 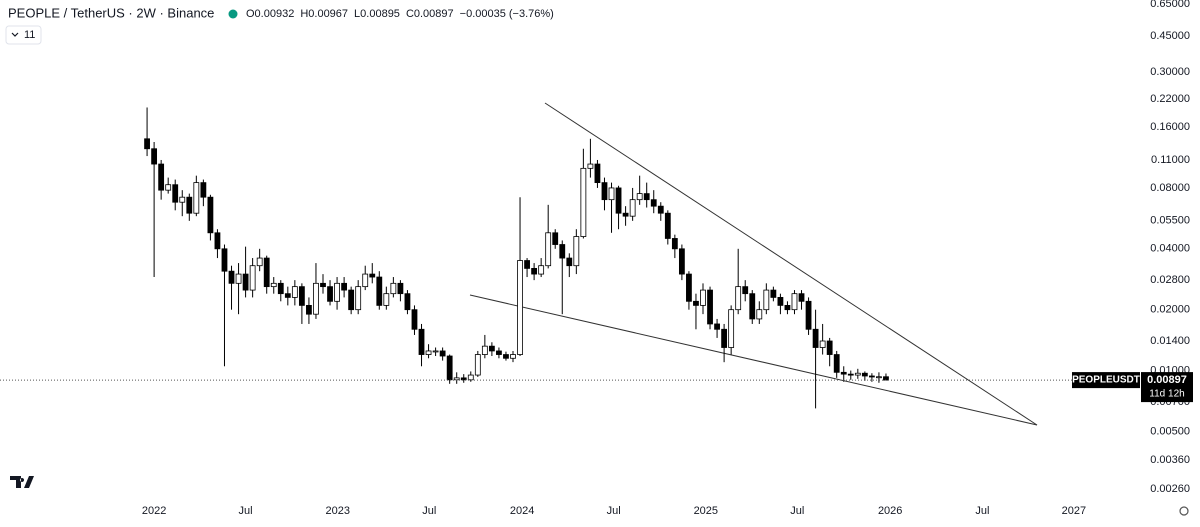 I want to click on ohlc-value: −0.00035 (−3.76%), so click(x=507, y=14).